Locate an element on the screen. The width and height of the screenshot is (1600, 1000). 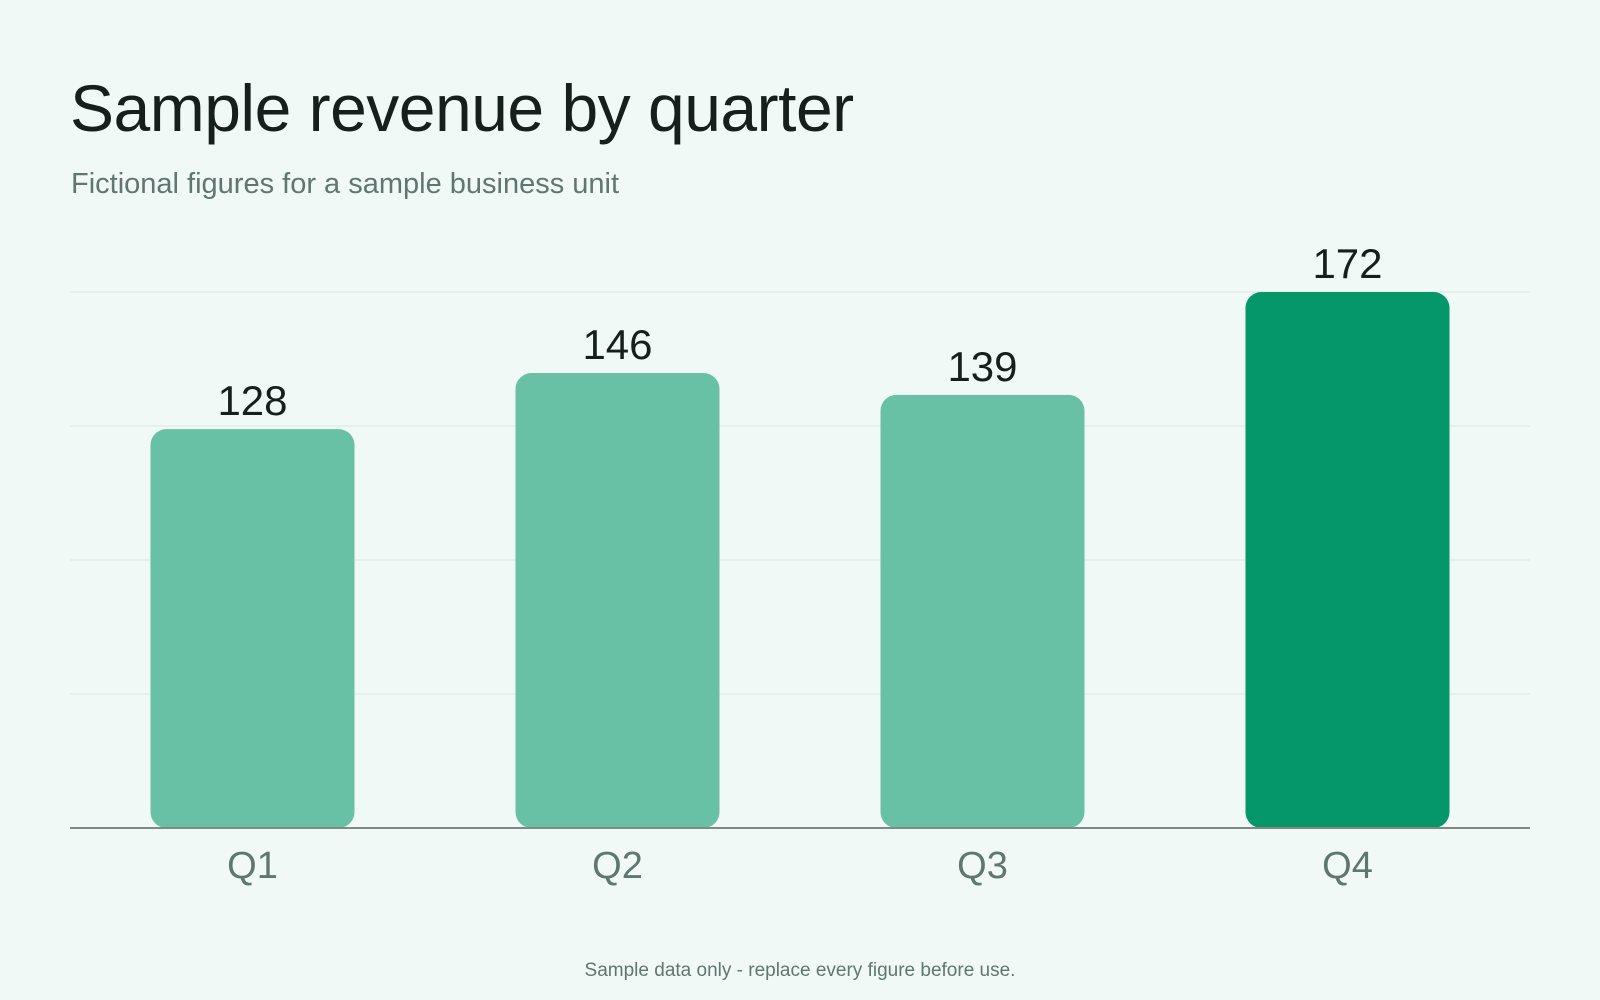
value-labels: 128 146 139 172 is located at coordinates (799, 332).